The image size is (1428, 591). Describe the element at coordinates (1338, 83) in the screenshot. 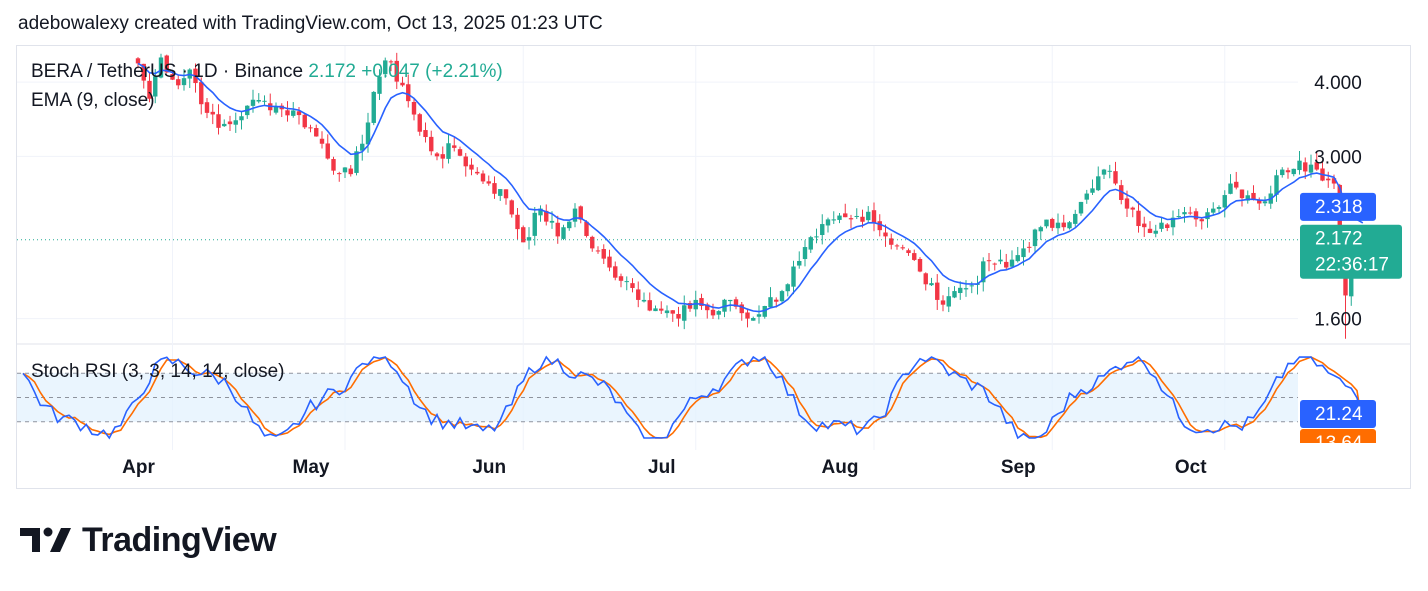

I see `price-tick-label: 4.000` at that location.